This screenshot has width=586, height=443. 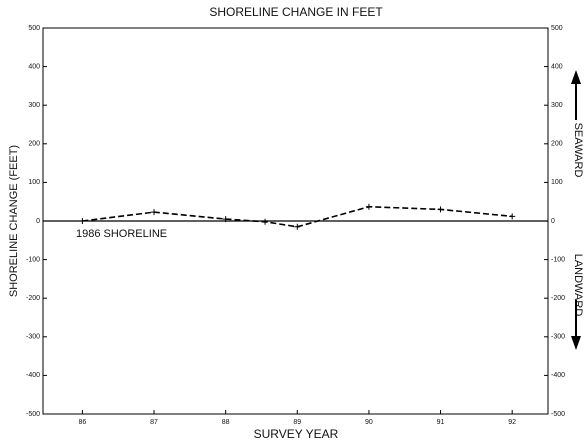 I want to click on y2-tick-label: -100, so click(x=558, y=259).